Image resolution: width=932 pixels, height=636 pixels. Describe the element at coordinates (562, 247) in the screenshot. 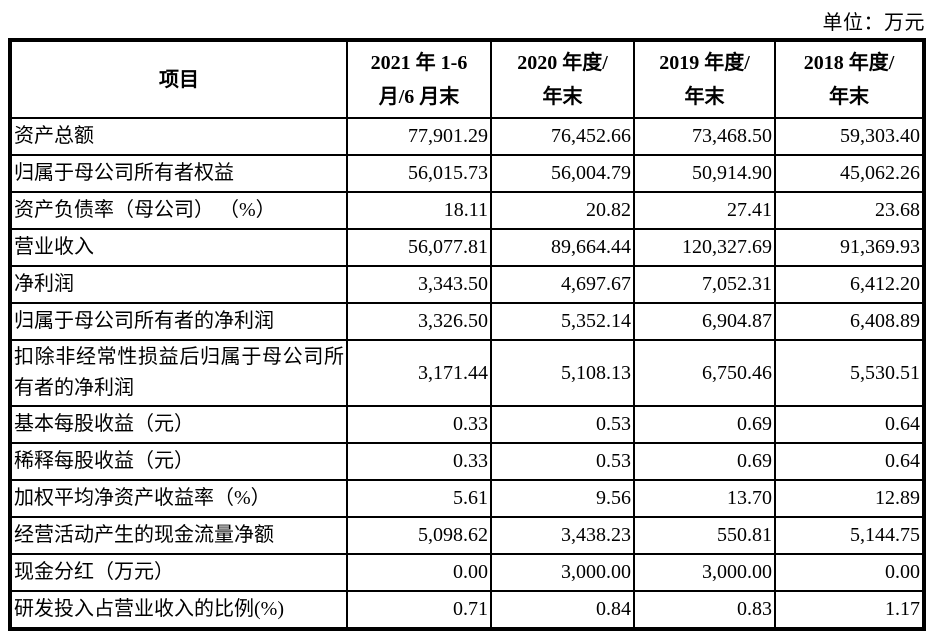

I see `cell-value: 89,664.44` at that location.